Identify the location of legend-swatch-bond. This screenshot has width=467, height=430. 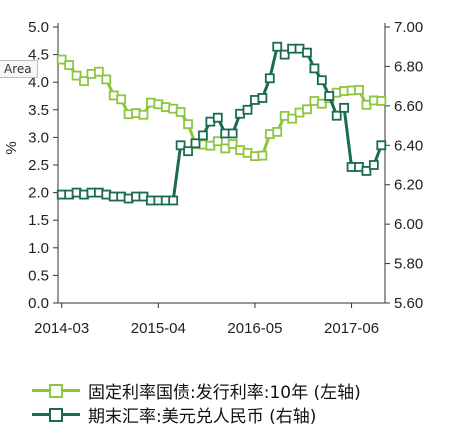
(56, 390).